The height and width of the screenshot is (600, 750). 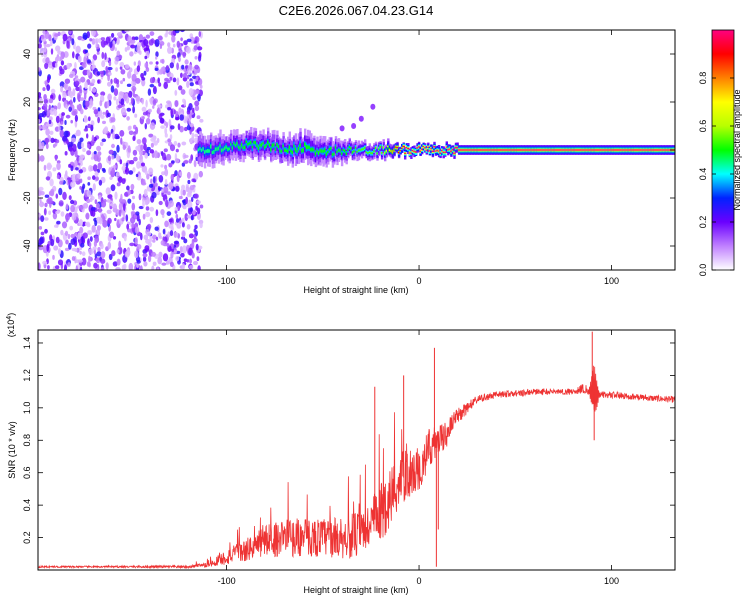 I want to click on snr-y-tick-label: 1.2, so click(x=27, y=375).